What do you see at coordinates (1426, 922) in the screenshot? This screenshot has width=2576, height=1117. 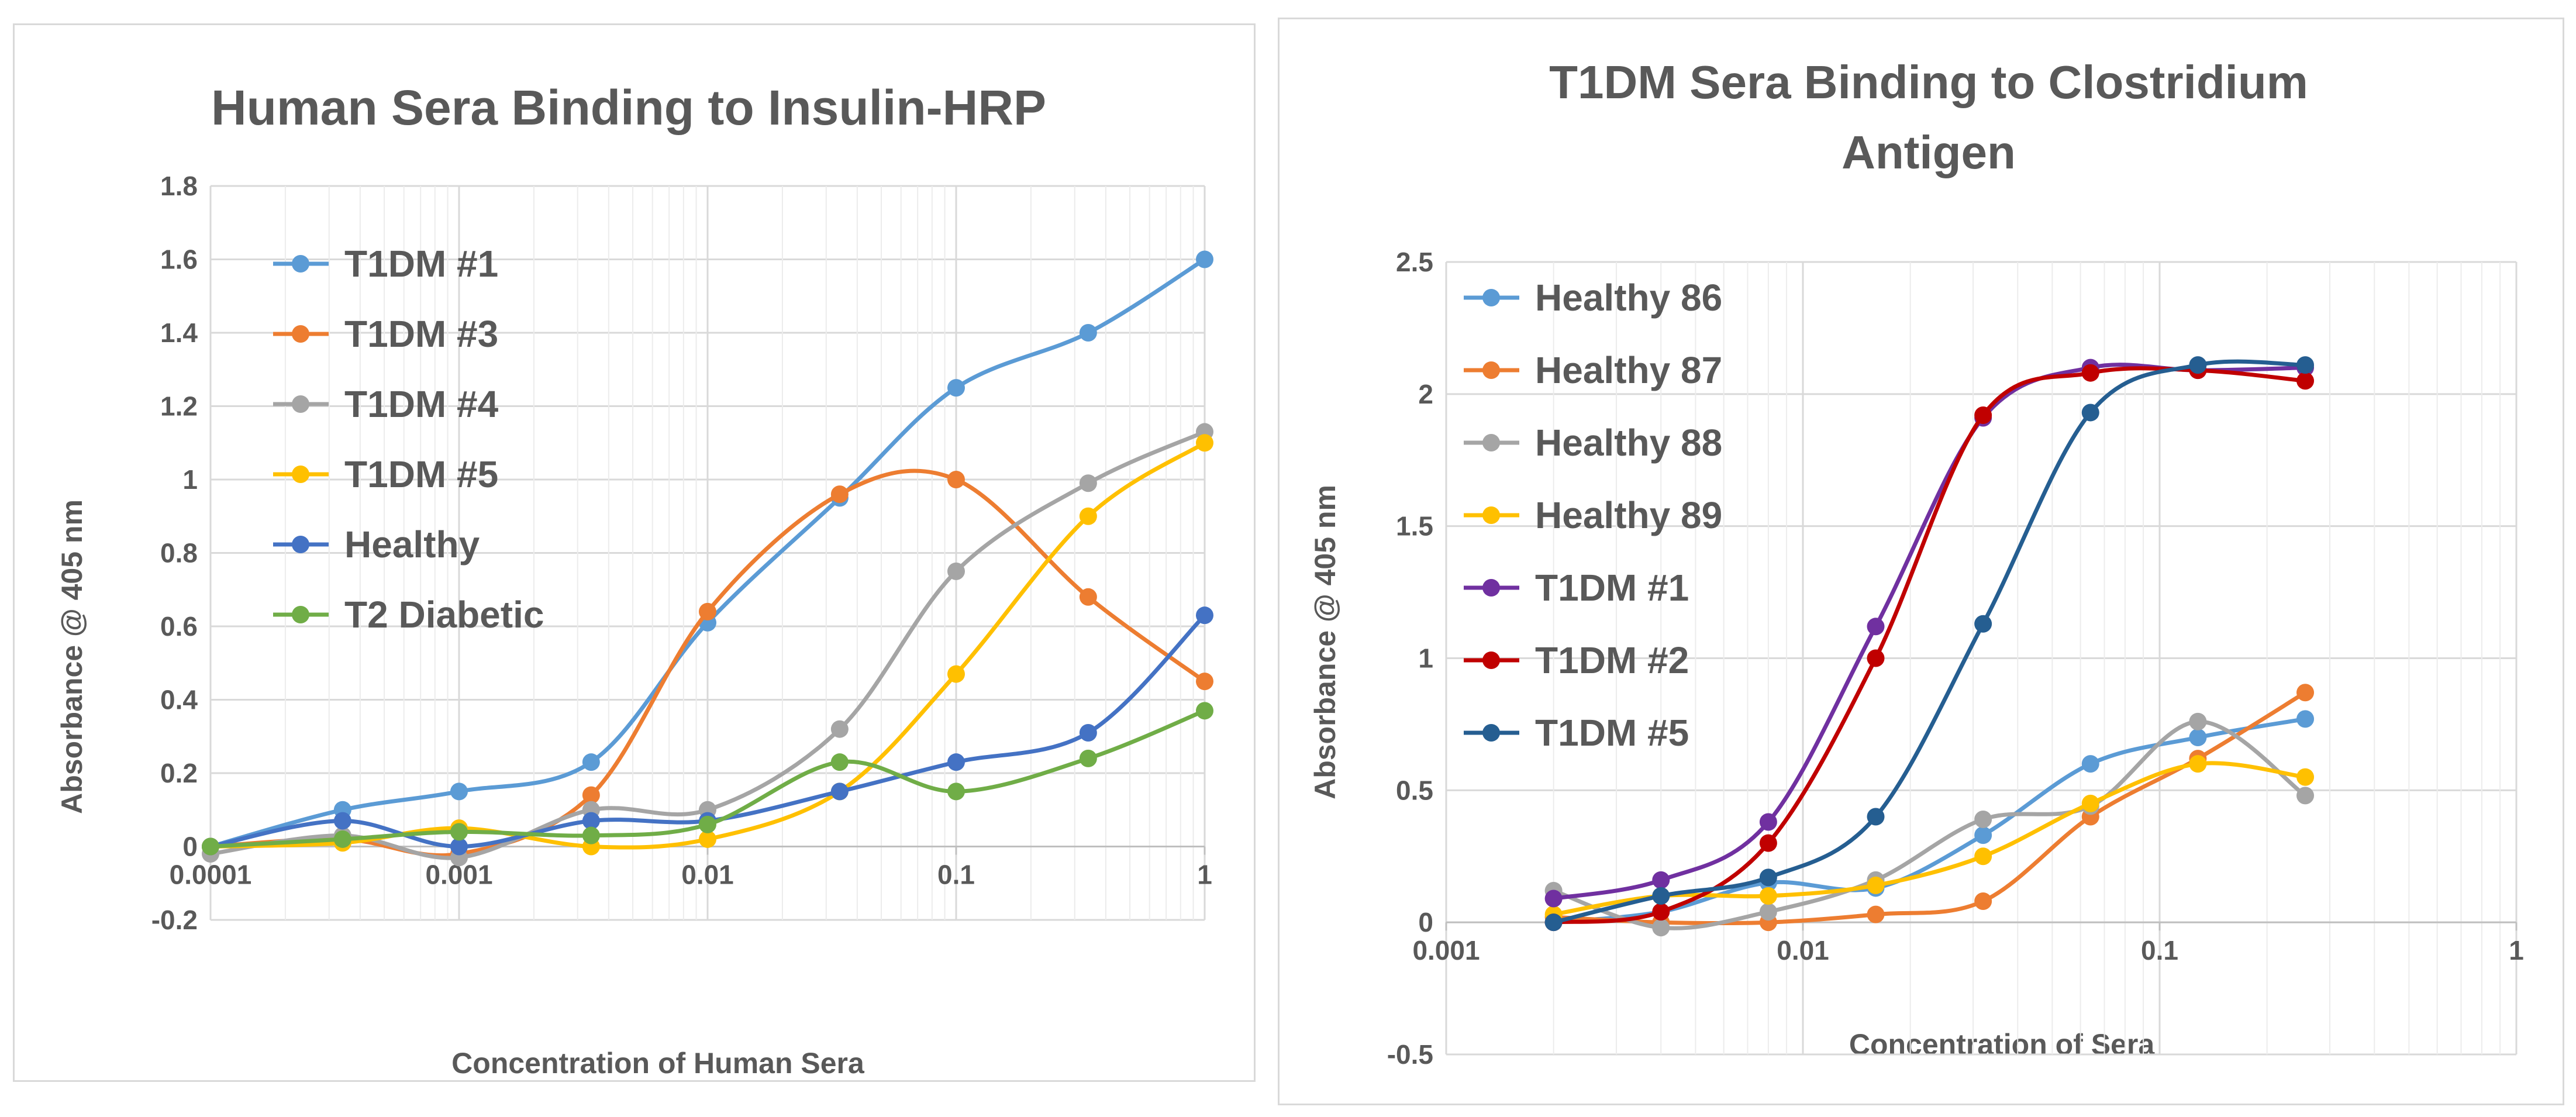 I see `y-tick-label: 0` at bounding box center [1426, 922].